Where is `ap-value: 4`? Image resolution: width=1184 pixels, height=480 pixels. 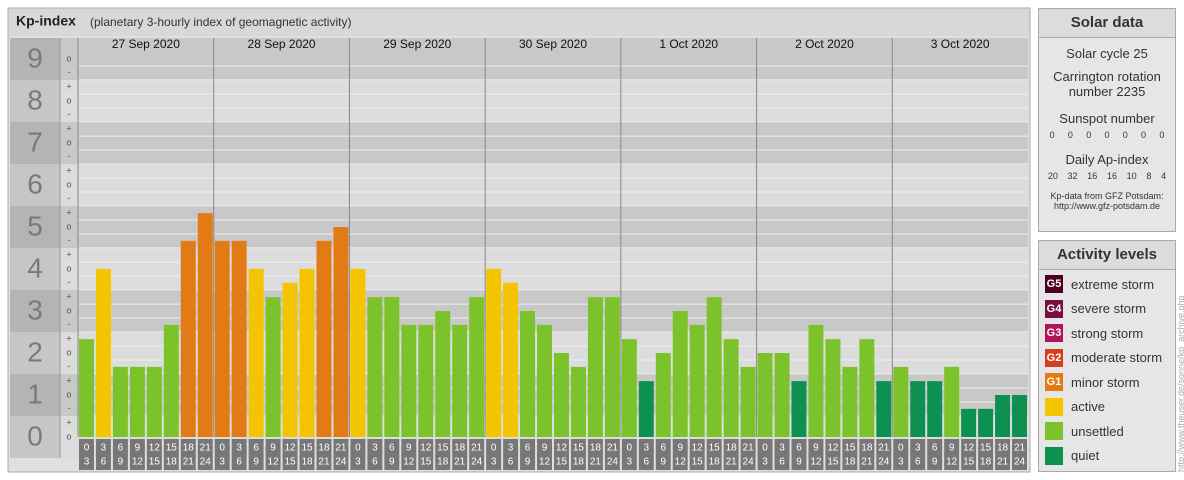
ap-value: 4 is located at coordinates (1164, 176).